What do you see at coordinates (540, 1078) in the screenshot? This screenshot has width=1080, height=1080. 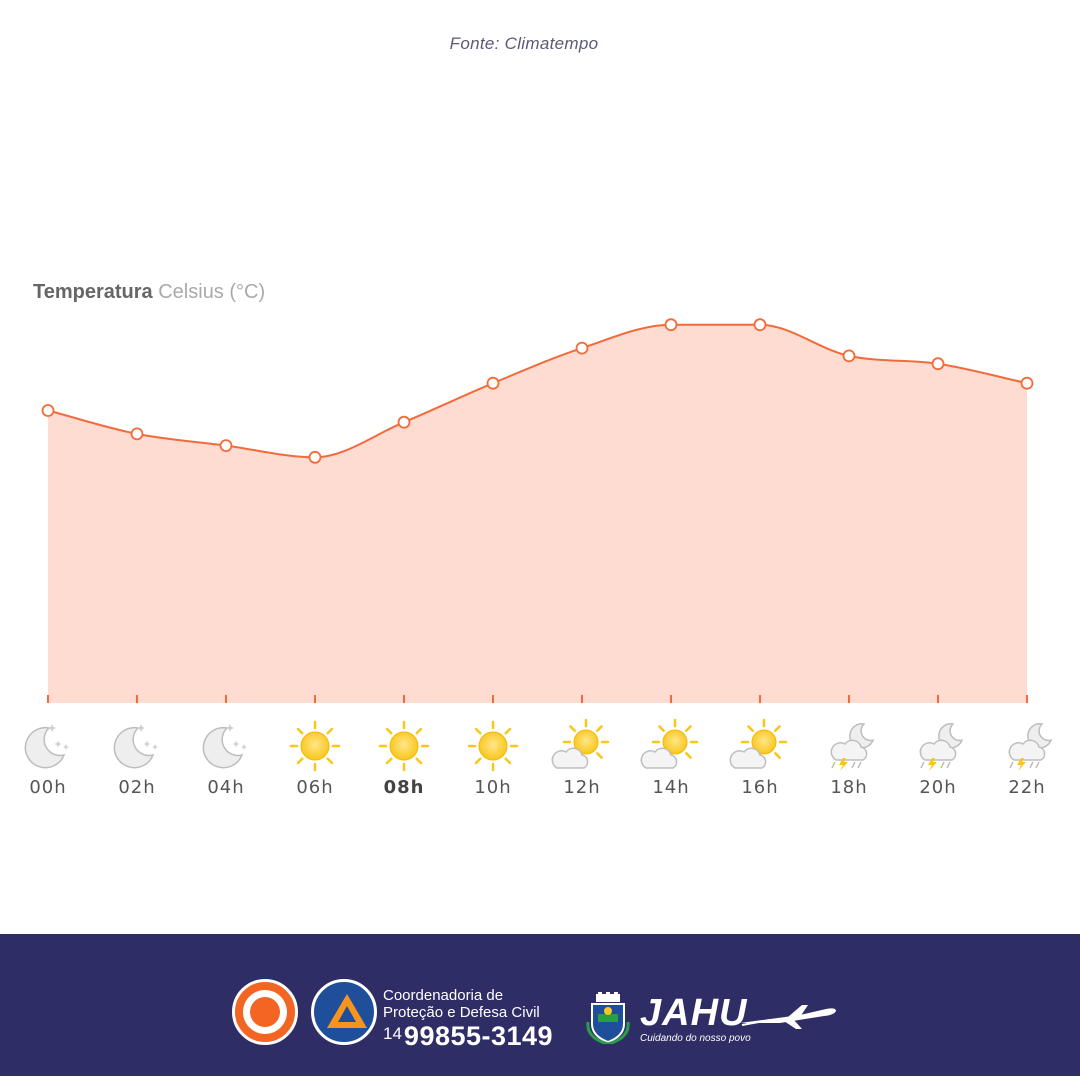 I see `footer-bottom-strip` at bounding box center [540, 1078].